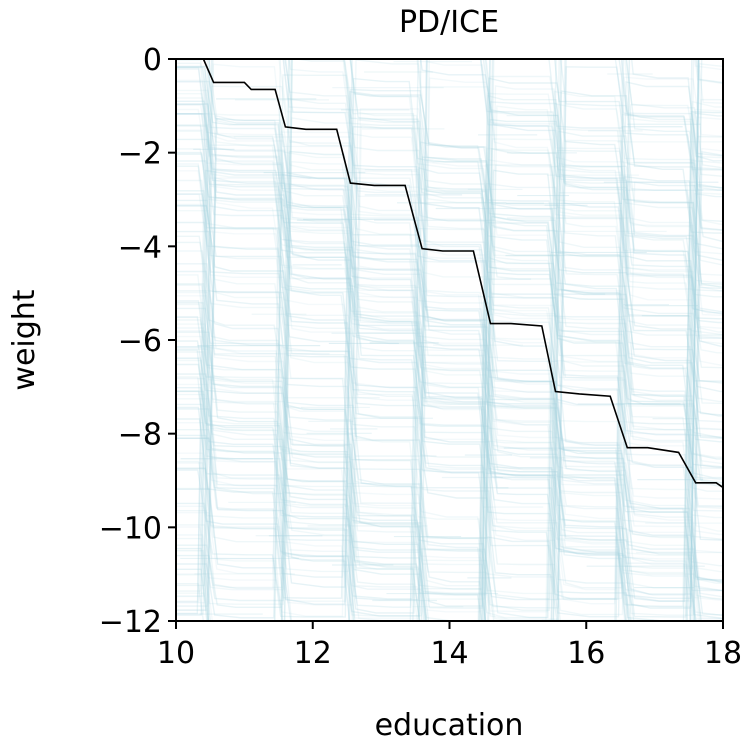 The width and height of the screenshot is (750, 750). What do you see at coordinates (130, 622) in the screenshot?
I see `y-tick-label: −12` at bounding box center [130, 622].